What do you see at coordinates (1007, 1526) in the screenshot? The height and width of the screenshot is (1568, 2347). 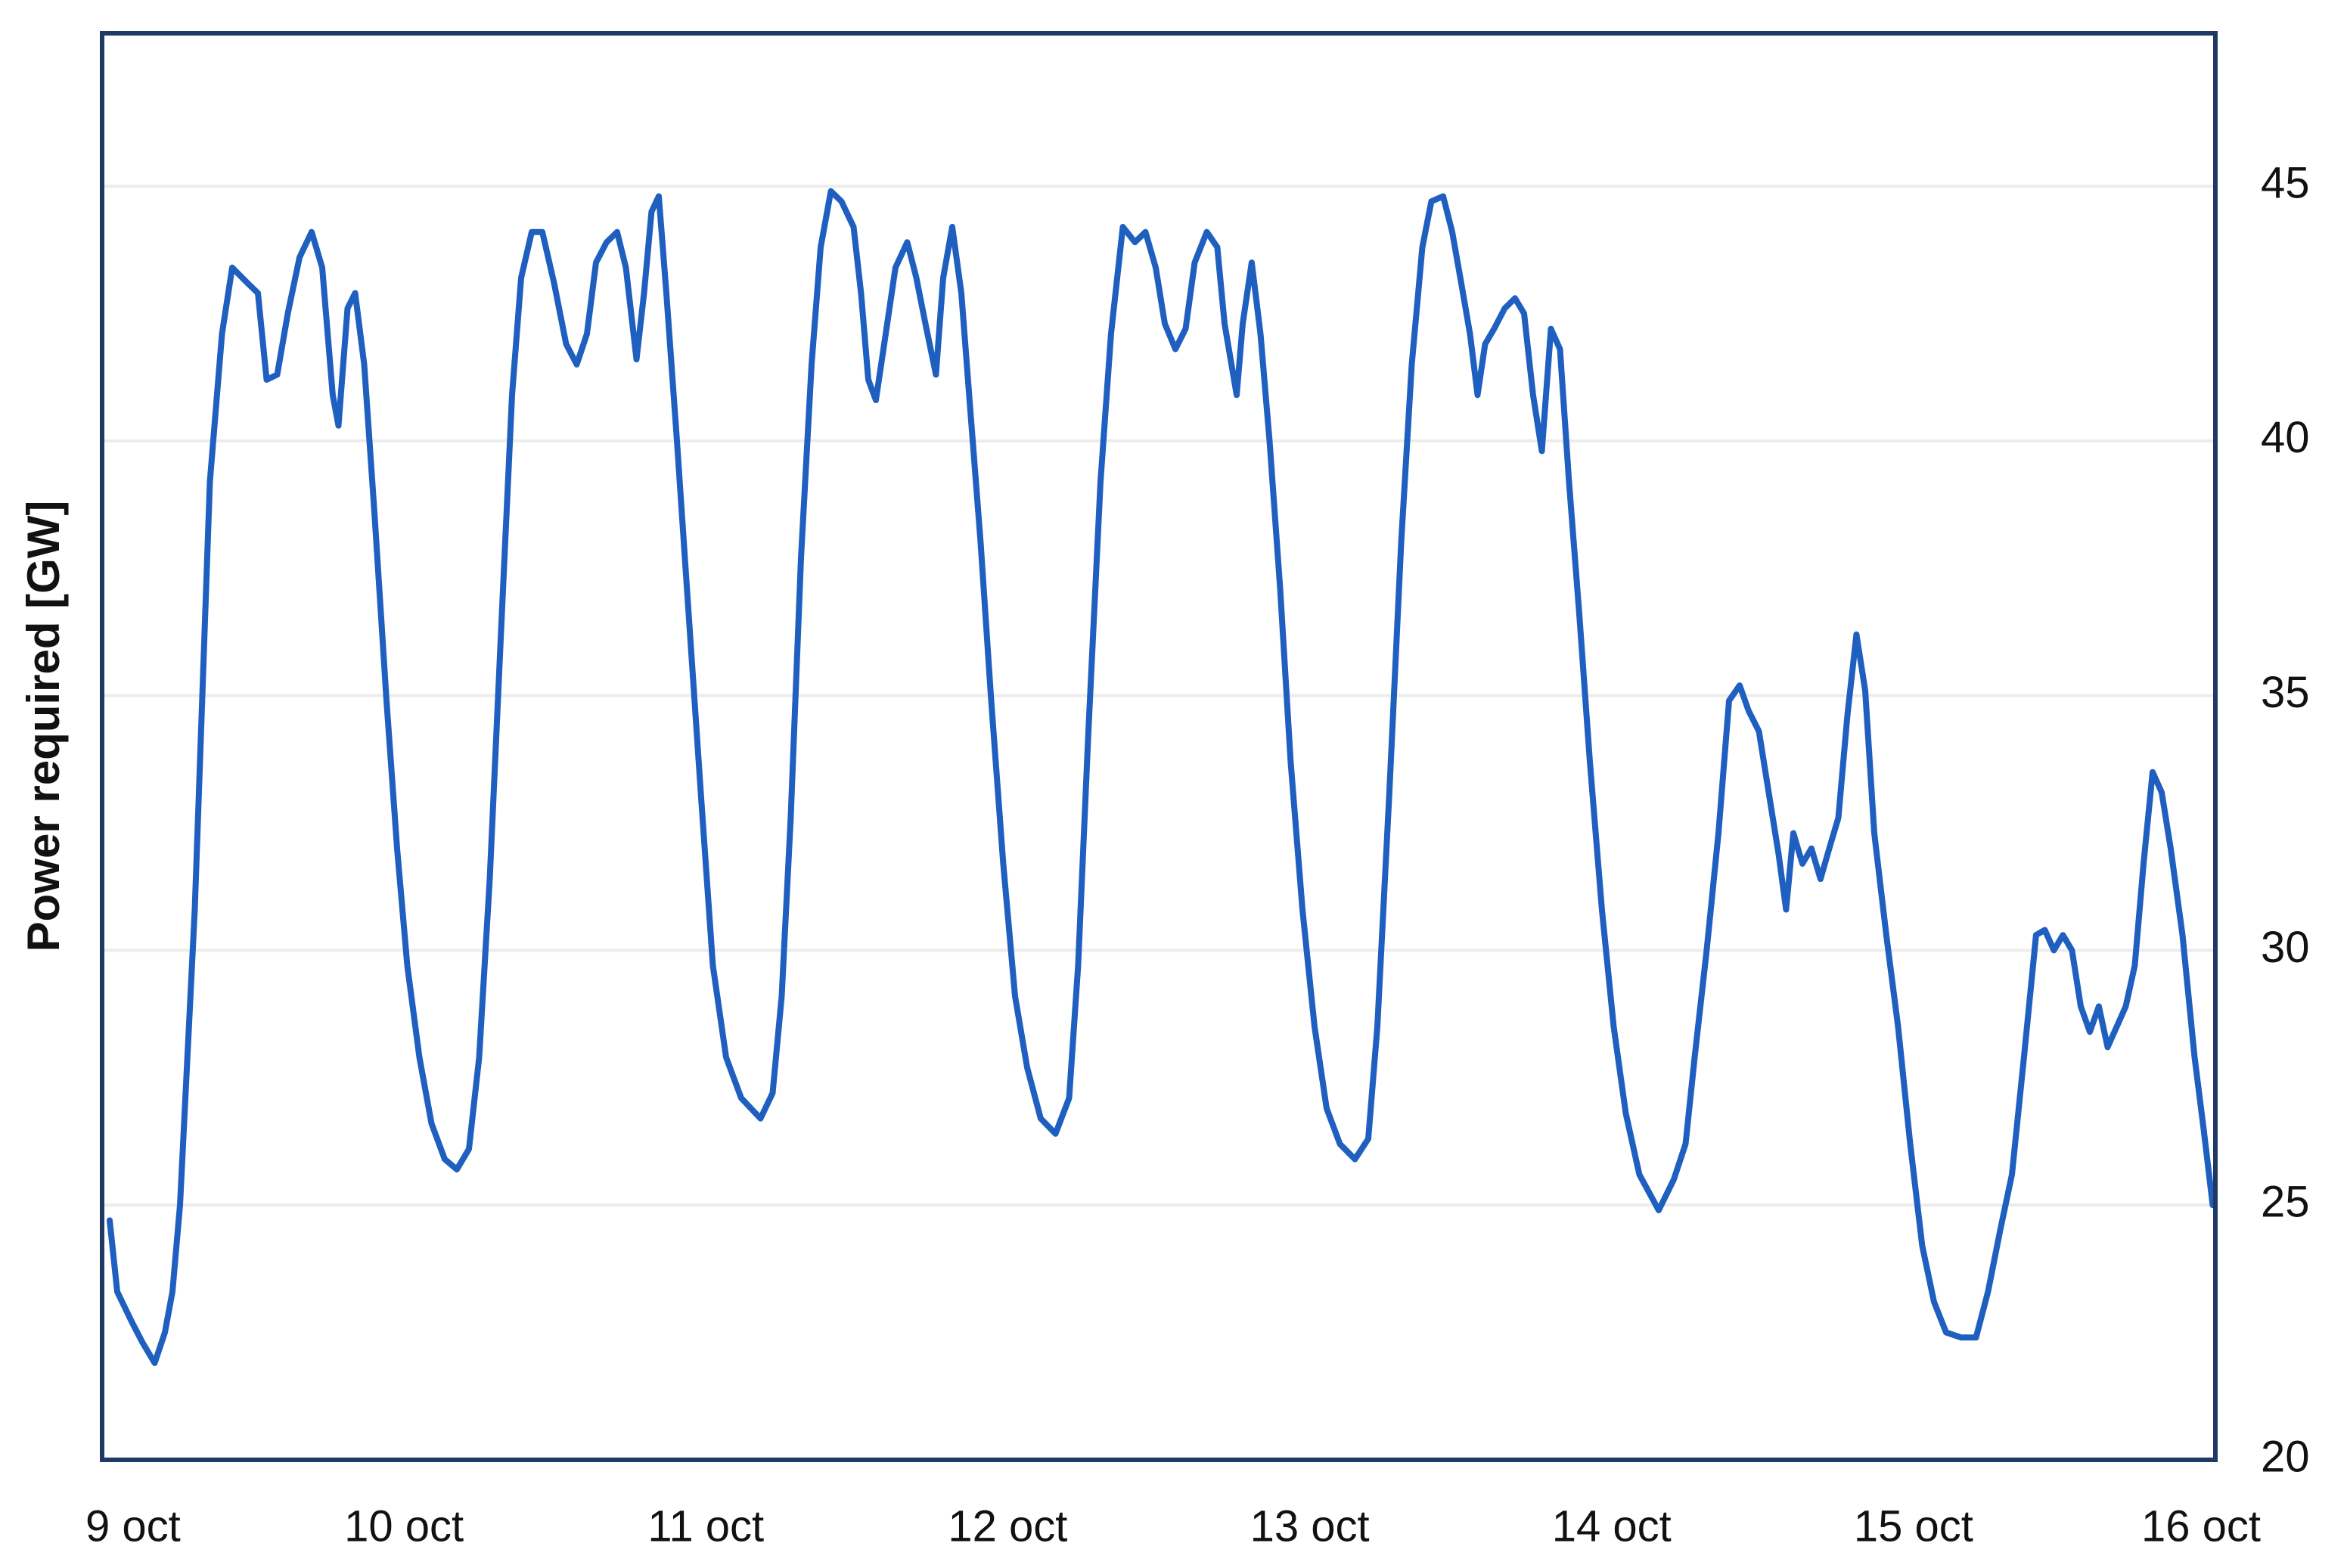 I see `x-tick-label: 12 oct` at bounding box center [1007, 1526].